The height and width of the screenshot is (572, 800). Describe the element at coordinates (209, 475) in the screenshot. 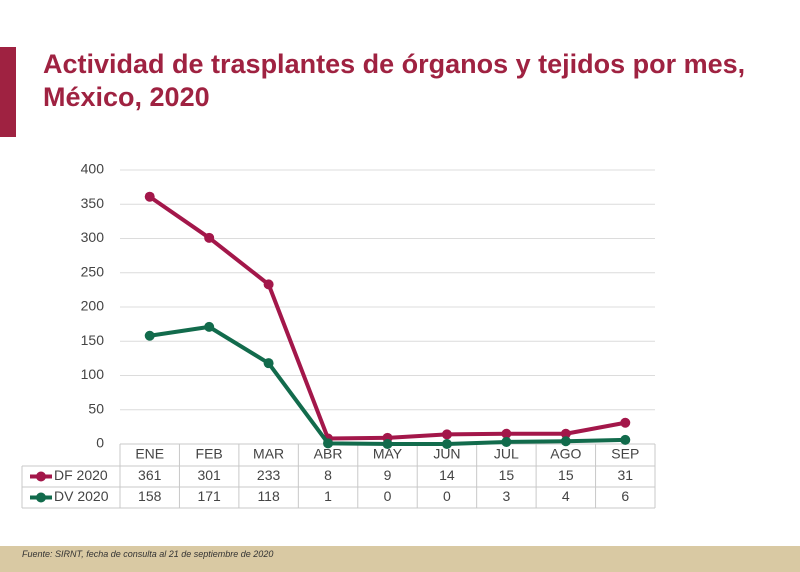

I see `table-value: 301` at that location.